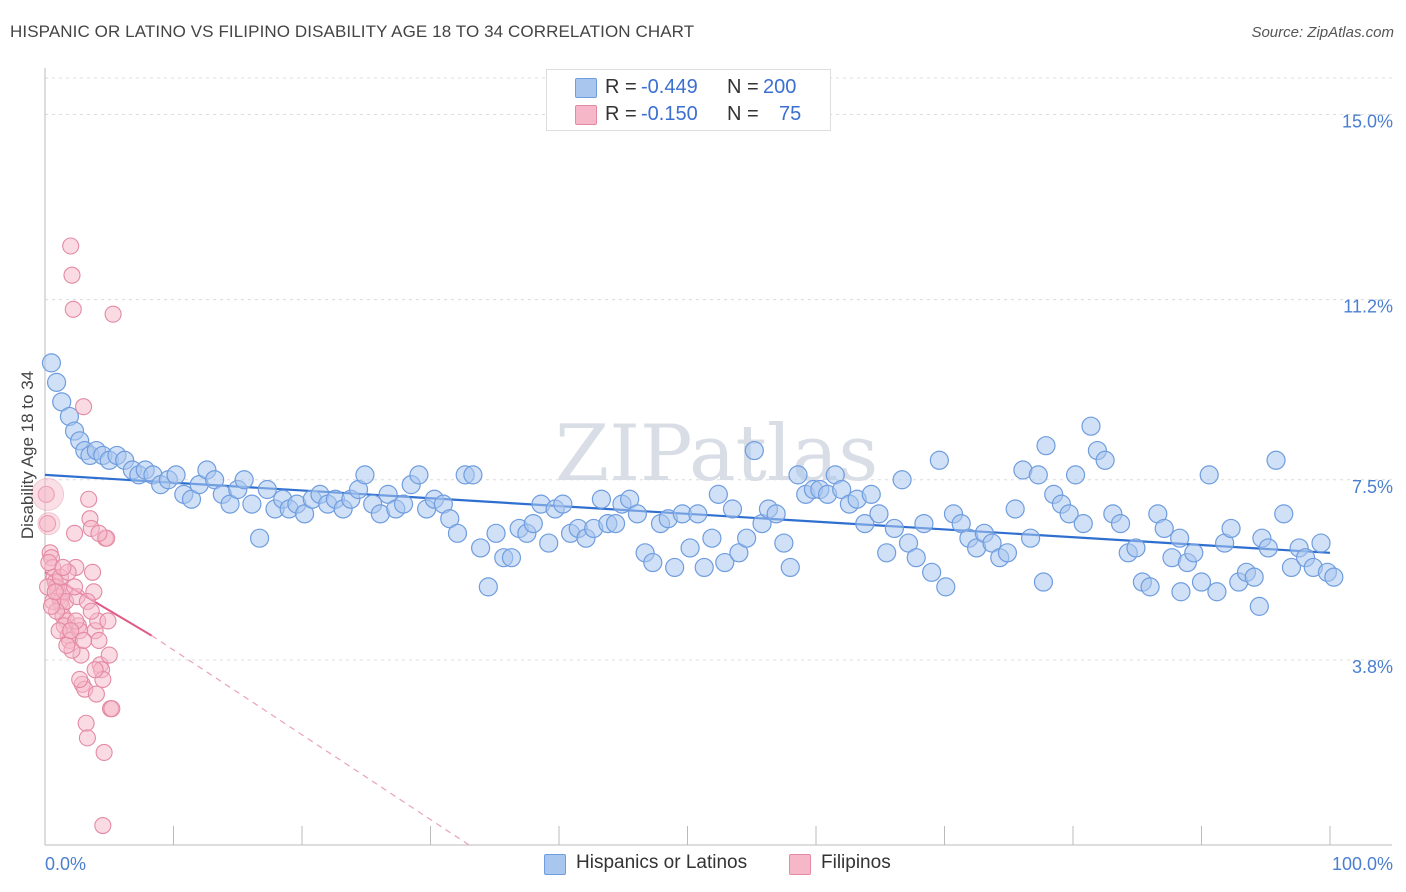 This screenshot has width=1406, height=892. I want to click on y-tick-label: 15.0%, so click(1367, 122).